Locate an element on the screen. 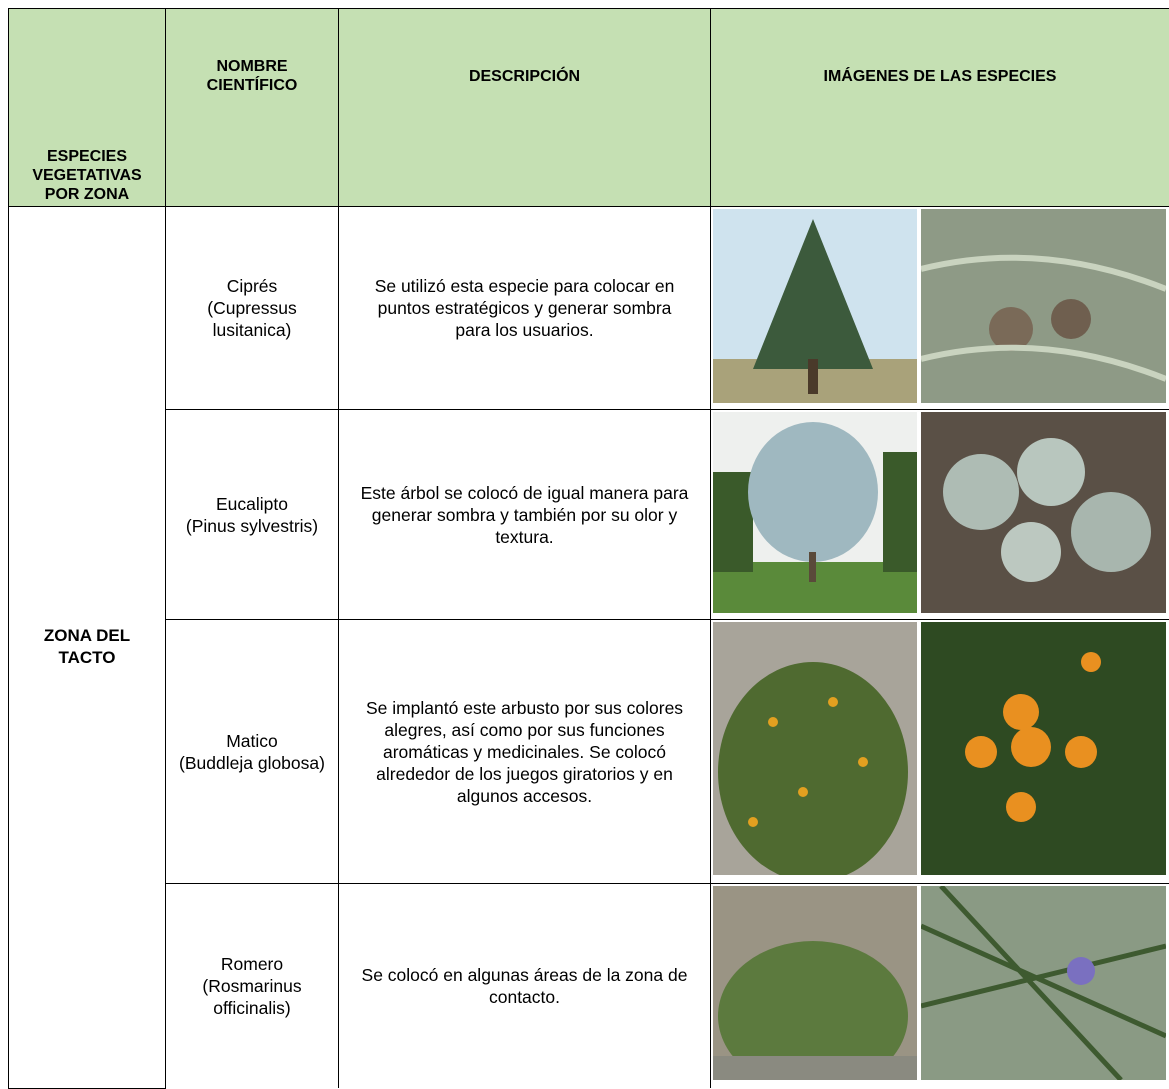 The height and width of the screenshot is (1089, 1169). common-name: Matico is located at coordinates (252, 741).